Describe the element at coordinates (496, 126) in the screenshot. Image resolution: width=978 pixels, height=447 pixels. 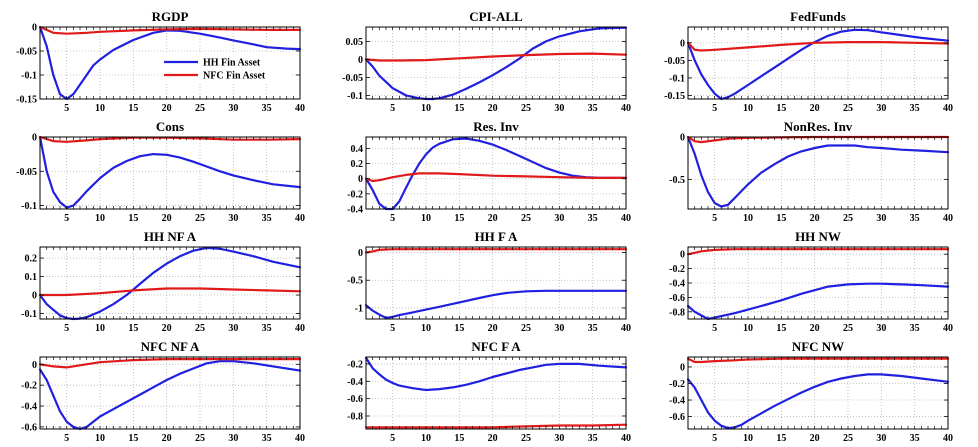
I see `panel-title-res-inv: Res. Inv` at that location.